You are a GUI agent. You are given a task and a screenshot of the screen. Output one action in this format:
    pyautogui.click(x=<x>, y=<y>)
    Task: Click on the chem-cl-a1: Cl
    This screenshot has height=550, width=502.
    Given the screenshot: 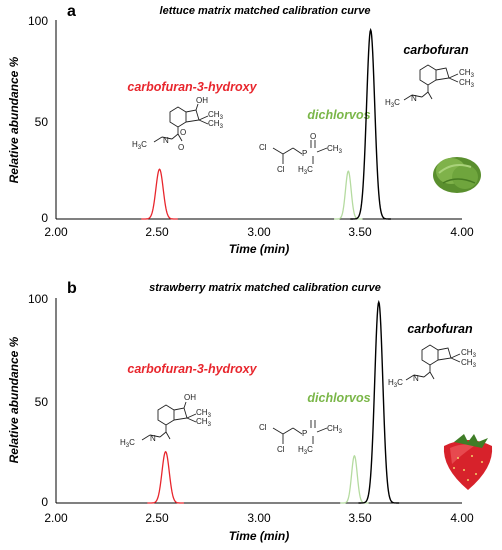 What is the action you would take?
    pyautogui.click(x=263, y=147)
    